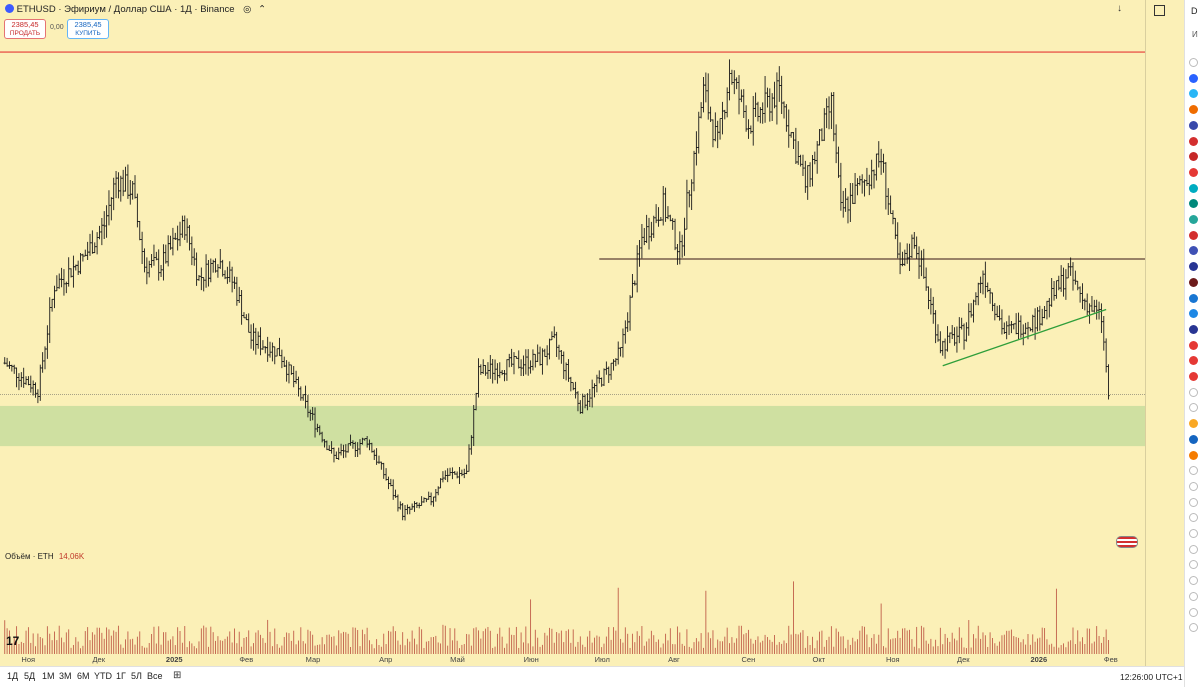  Describe the element at coordinates (262, 9) in the screenshot. I see `chevron-up-icon: ⌃` at that location.